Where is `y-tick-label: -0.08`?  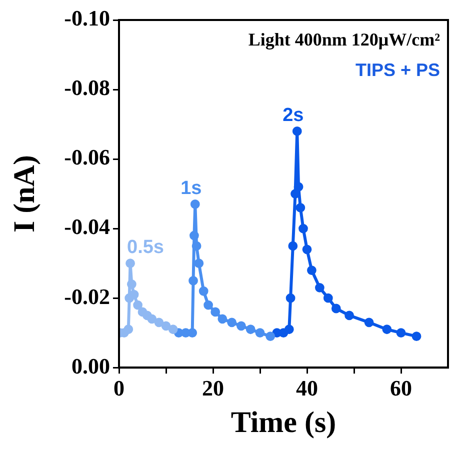 y-tick-label: -0.08 is located at coordinates (87, 87).